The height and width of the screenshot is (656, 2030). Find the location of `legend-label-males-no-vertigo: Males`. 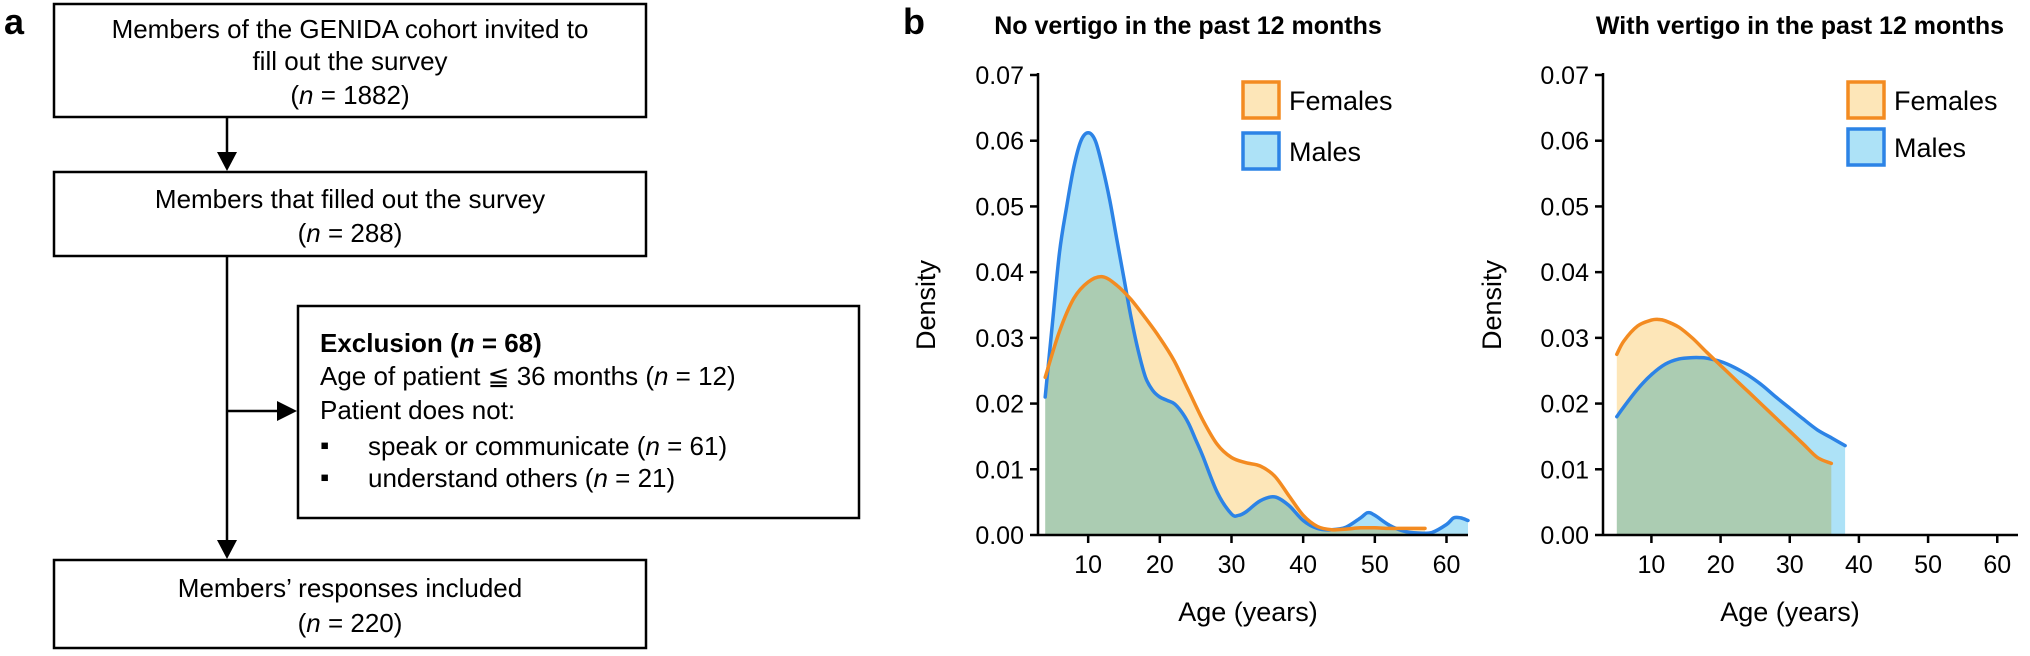

legend-label-males-no-vertigo: Males is located at coordinates (1325, 152).